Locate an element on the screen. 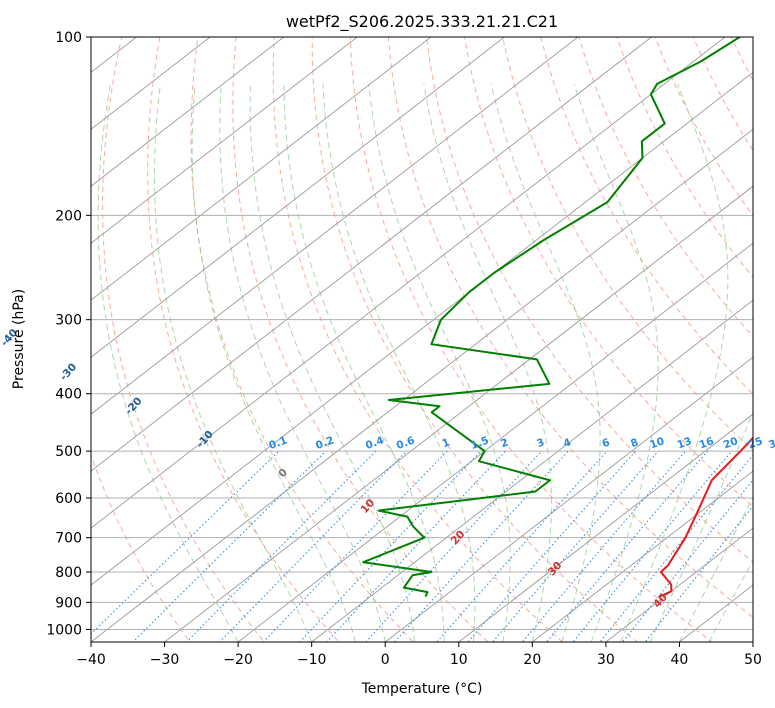 The image size is (775, 708). mixing-ratio-label: 25 is located at coordinates (756, 443).